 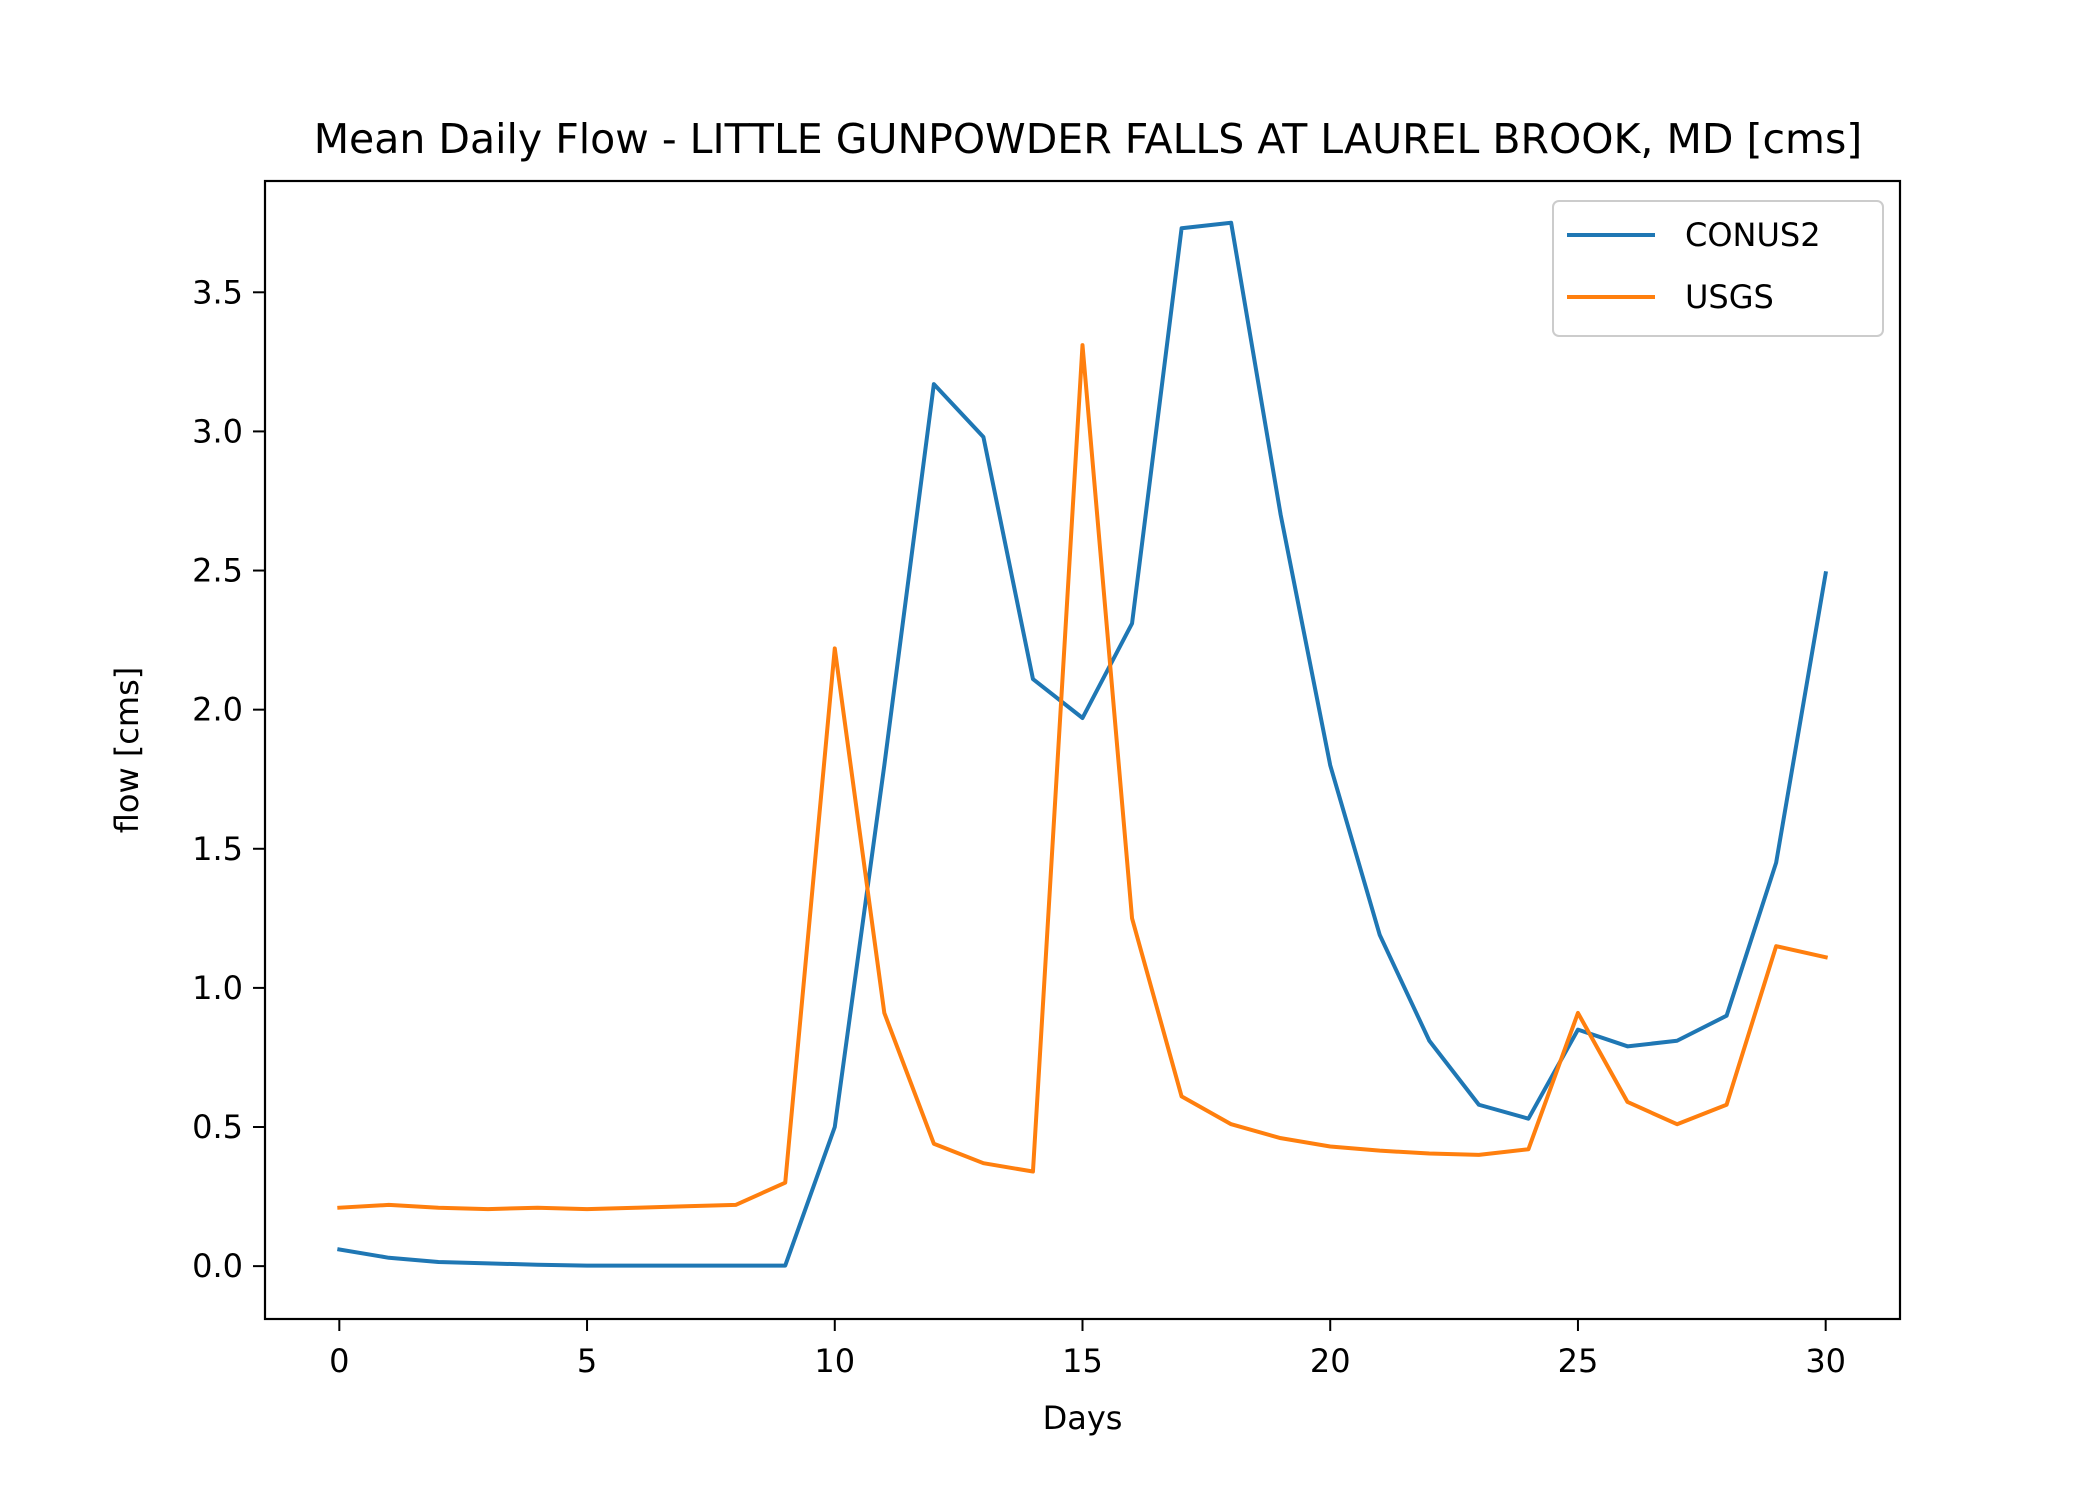 I want to click on x-tick-label: 10, so click(x=834, y=1361).